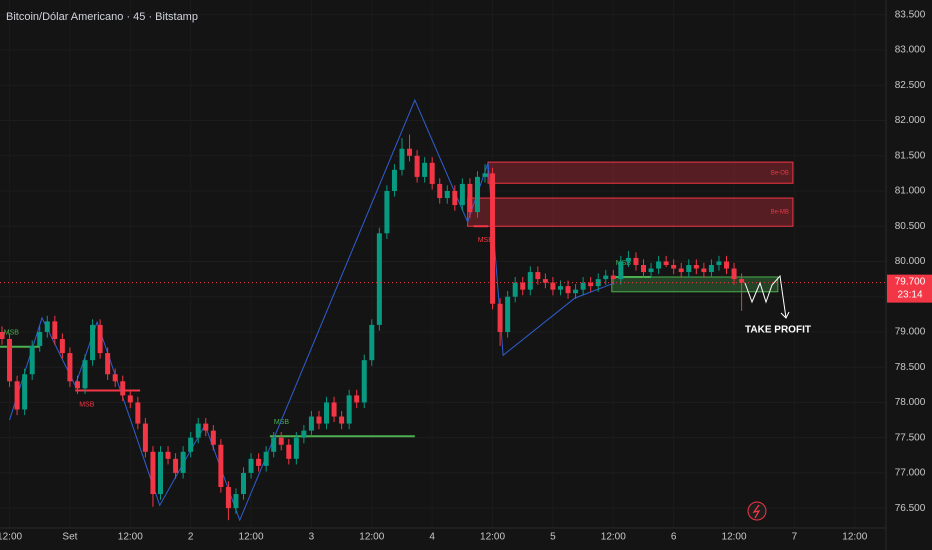 The height and width of the screenshot is (550, 932). Describe the element at coordinates (780, 213) in the screenshot. I see `zone-label: Be-MB` at that location.